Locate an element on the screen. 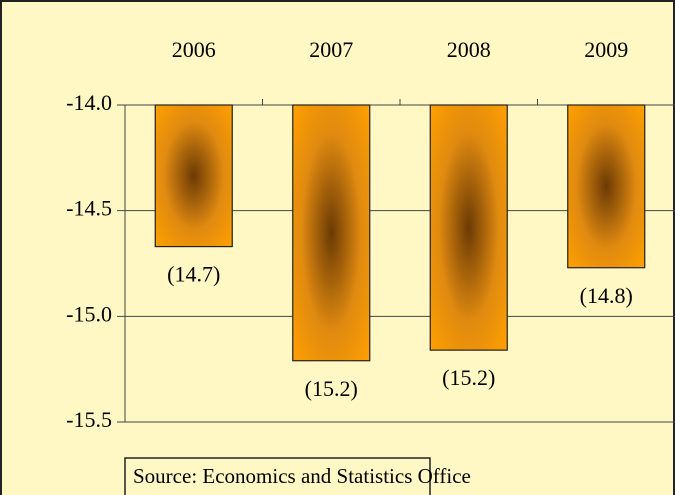 The image size is (675, 495). source-note: Source: Economics and Statistics Office is located at coordinates (302, 476).